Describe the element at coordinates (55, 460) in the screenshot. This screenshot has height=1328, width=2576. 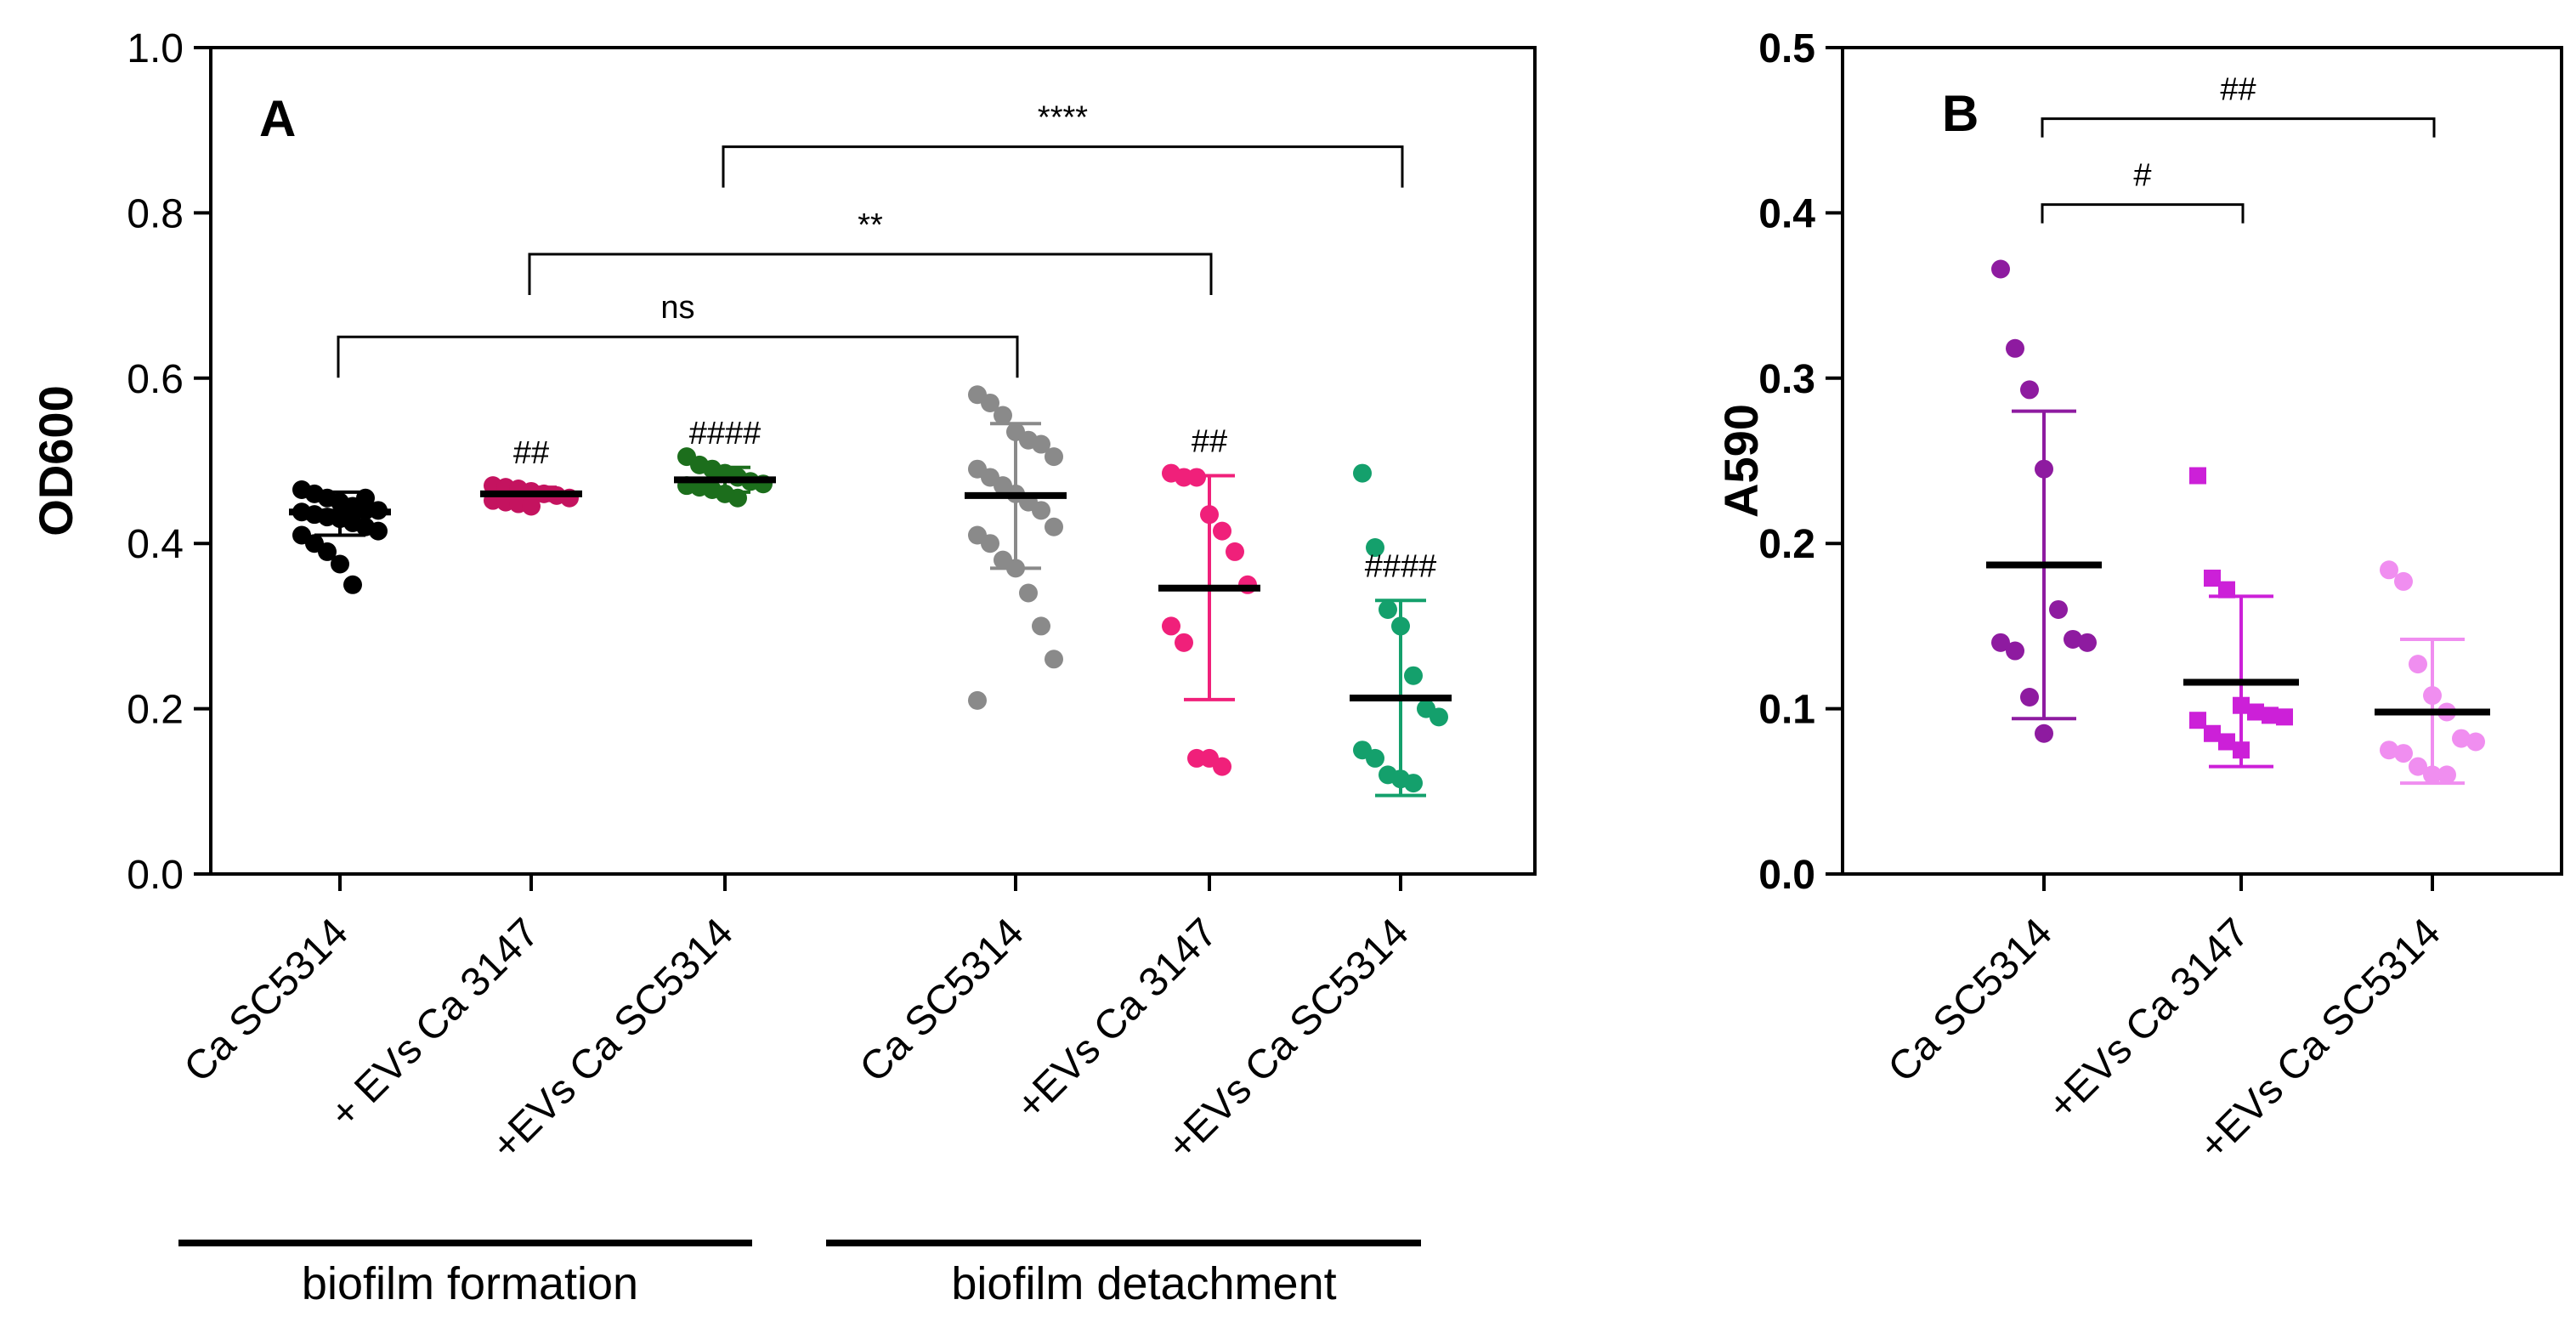
I see `panel-a-y-axis-title: OD600` at that location.